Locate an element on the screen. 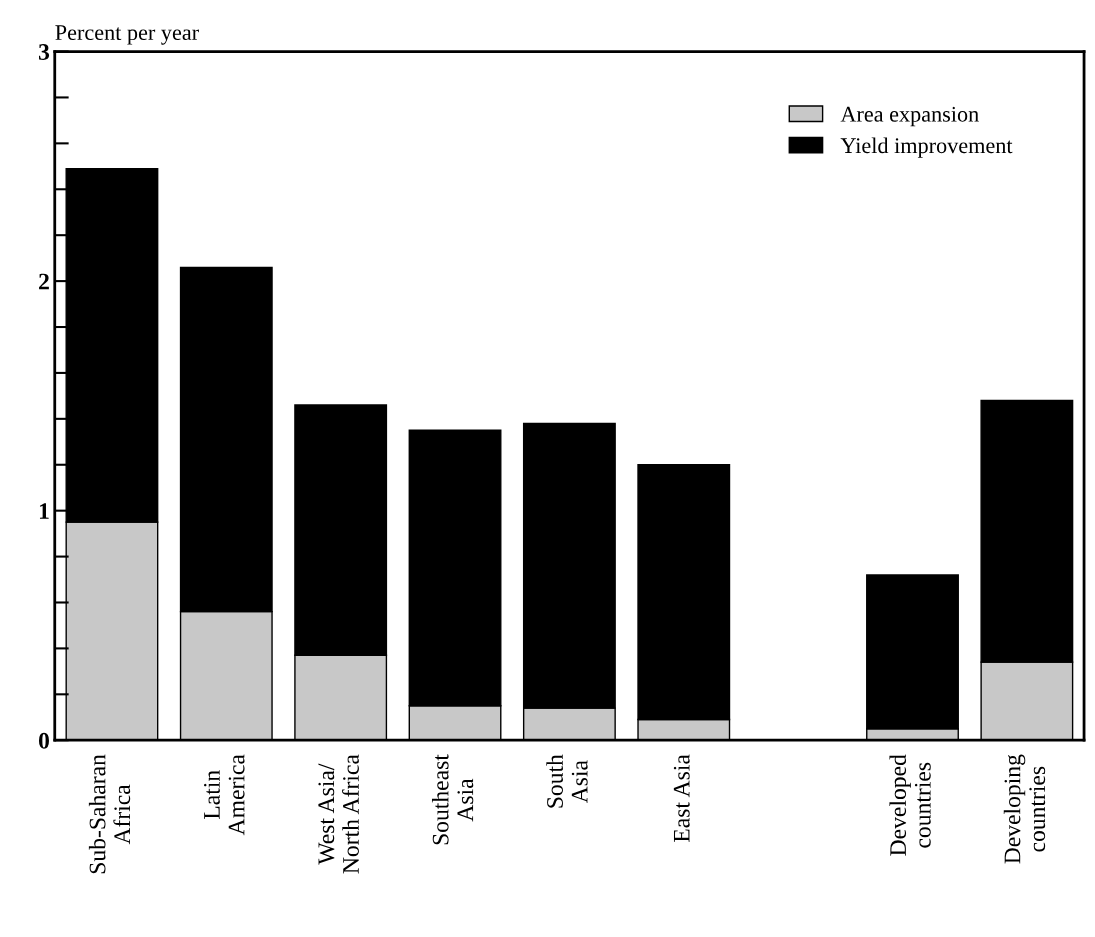  x-tick-label: Developed countries is located at coordinates (910, 805).